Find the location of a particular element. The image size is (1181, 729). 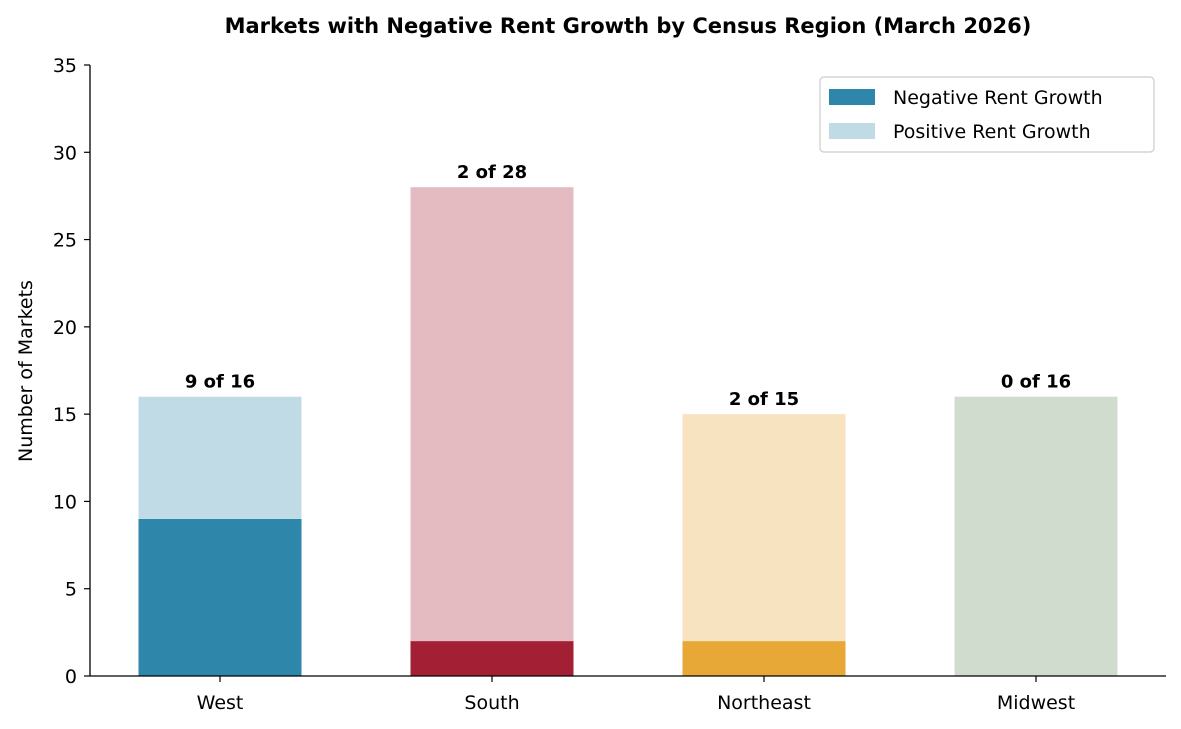

y-tick-label: 0 is located at coordinates (71, 677).